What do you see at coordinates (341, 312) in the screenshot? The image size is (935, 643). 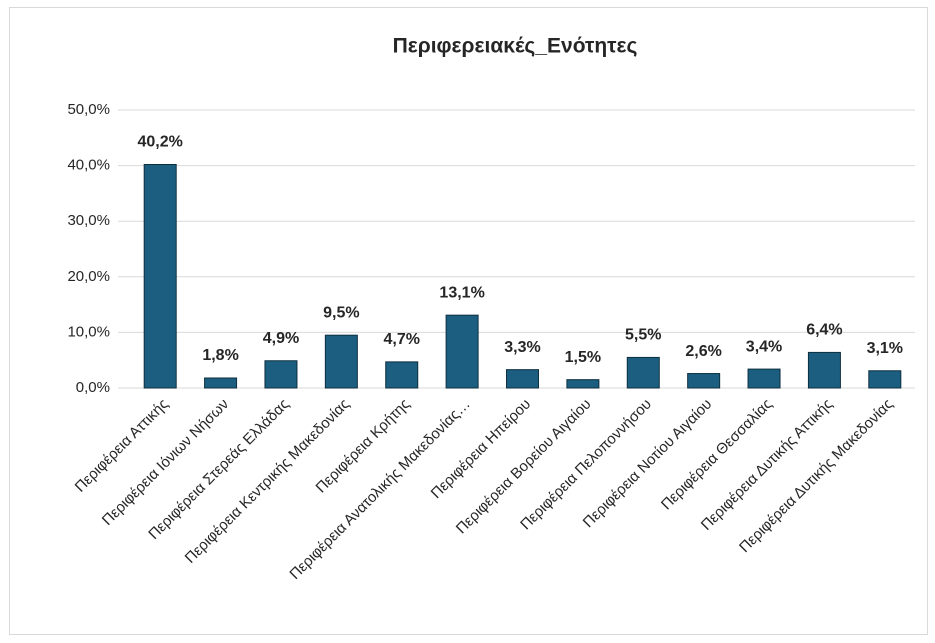 I see `data-label: 9,5%` at bounding box center [341, 312].